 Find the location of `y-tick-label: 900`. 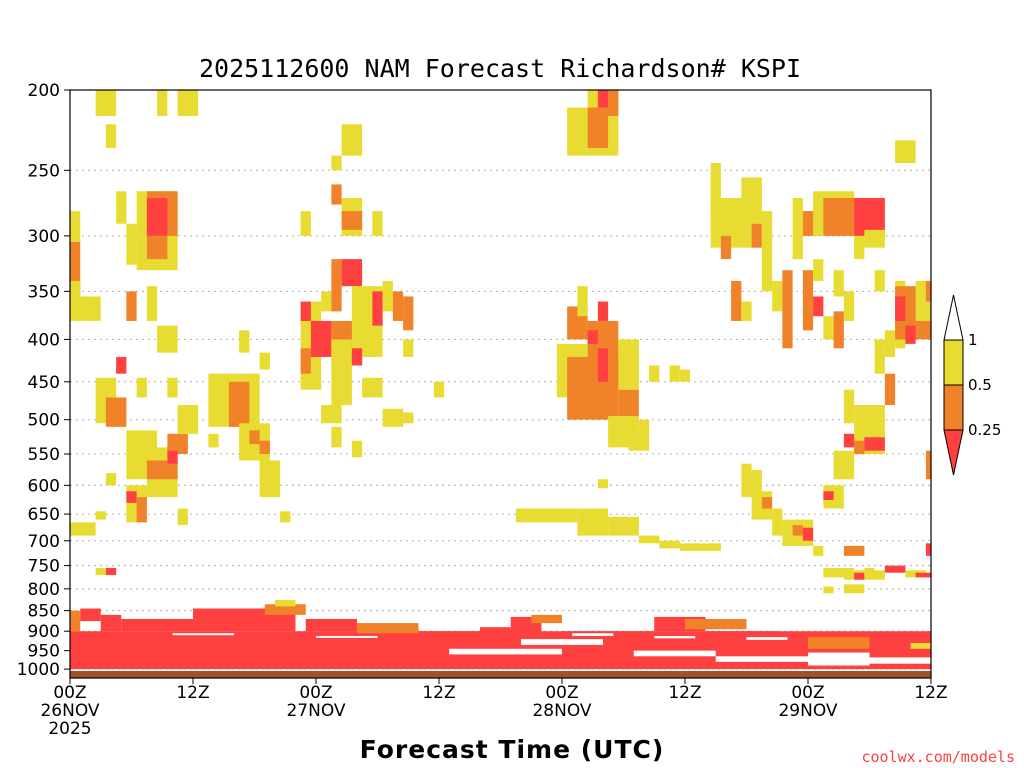

y-tick-label: 900 is located at coordinates (44, 632).